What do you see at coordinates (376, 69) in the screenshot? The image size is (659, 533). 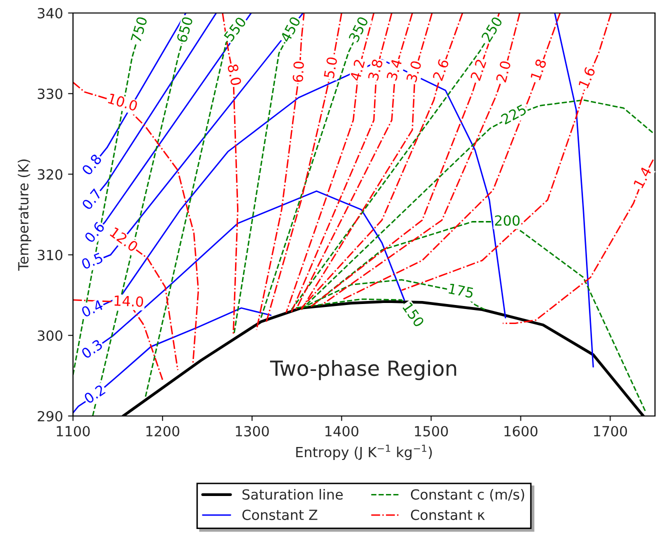 I see `annotation: 3.8` at bounding box center [376, 69].